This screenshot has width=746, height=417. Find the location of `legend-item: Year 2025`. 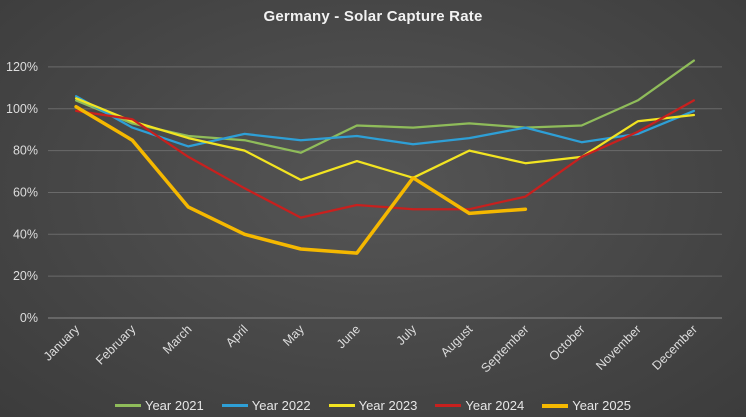

legend-item: Year 2025 is located at coordinates (586, 405).